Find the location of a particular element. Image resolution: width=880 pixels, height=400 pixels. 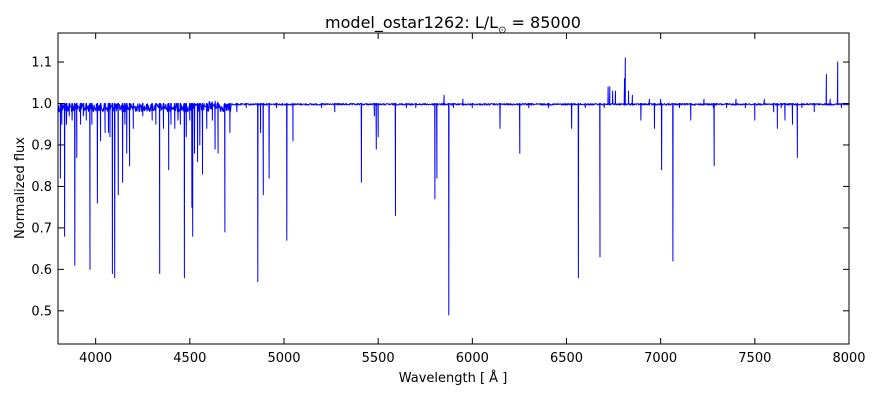

x-axis-label: Wavelength [ Å ] is located at coordinates (453, 378).